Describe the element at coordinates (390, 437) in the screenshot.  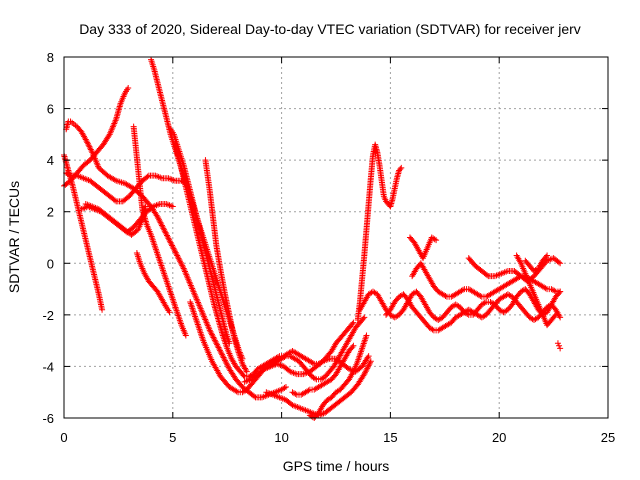
I see `x-tick-label: 15` at that location.